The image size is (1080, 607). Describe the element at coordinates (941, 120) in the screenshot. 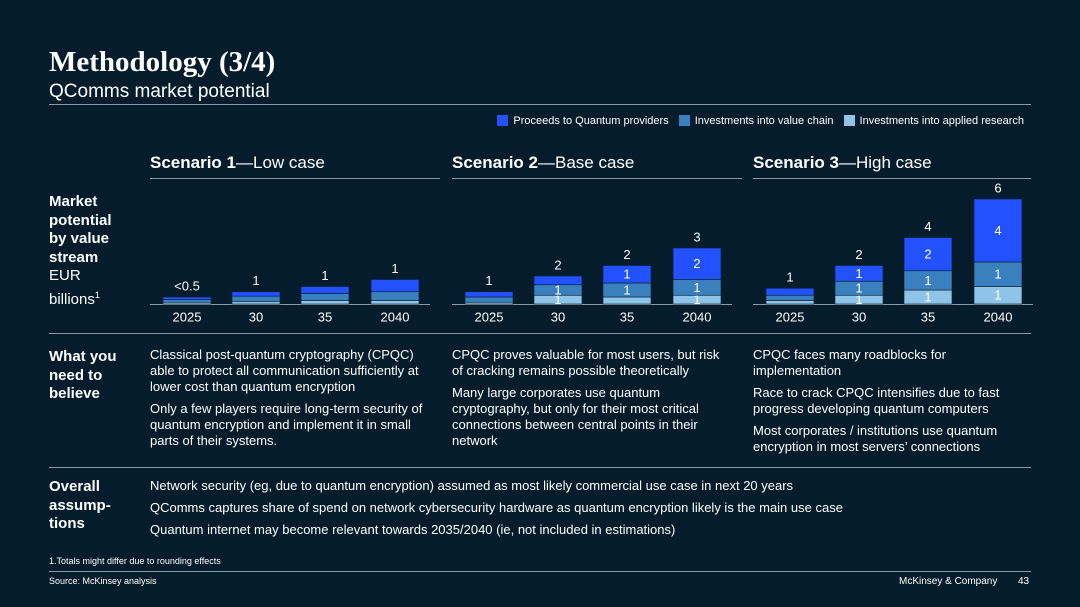

I see `legend-label: Investments into applied research` at that location.